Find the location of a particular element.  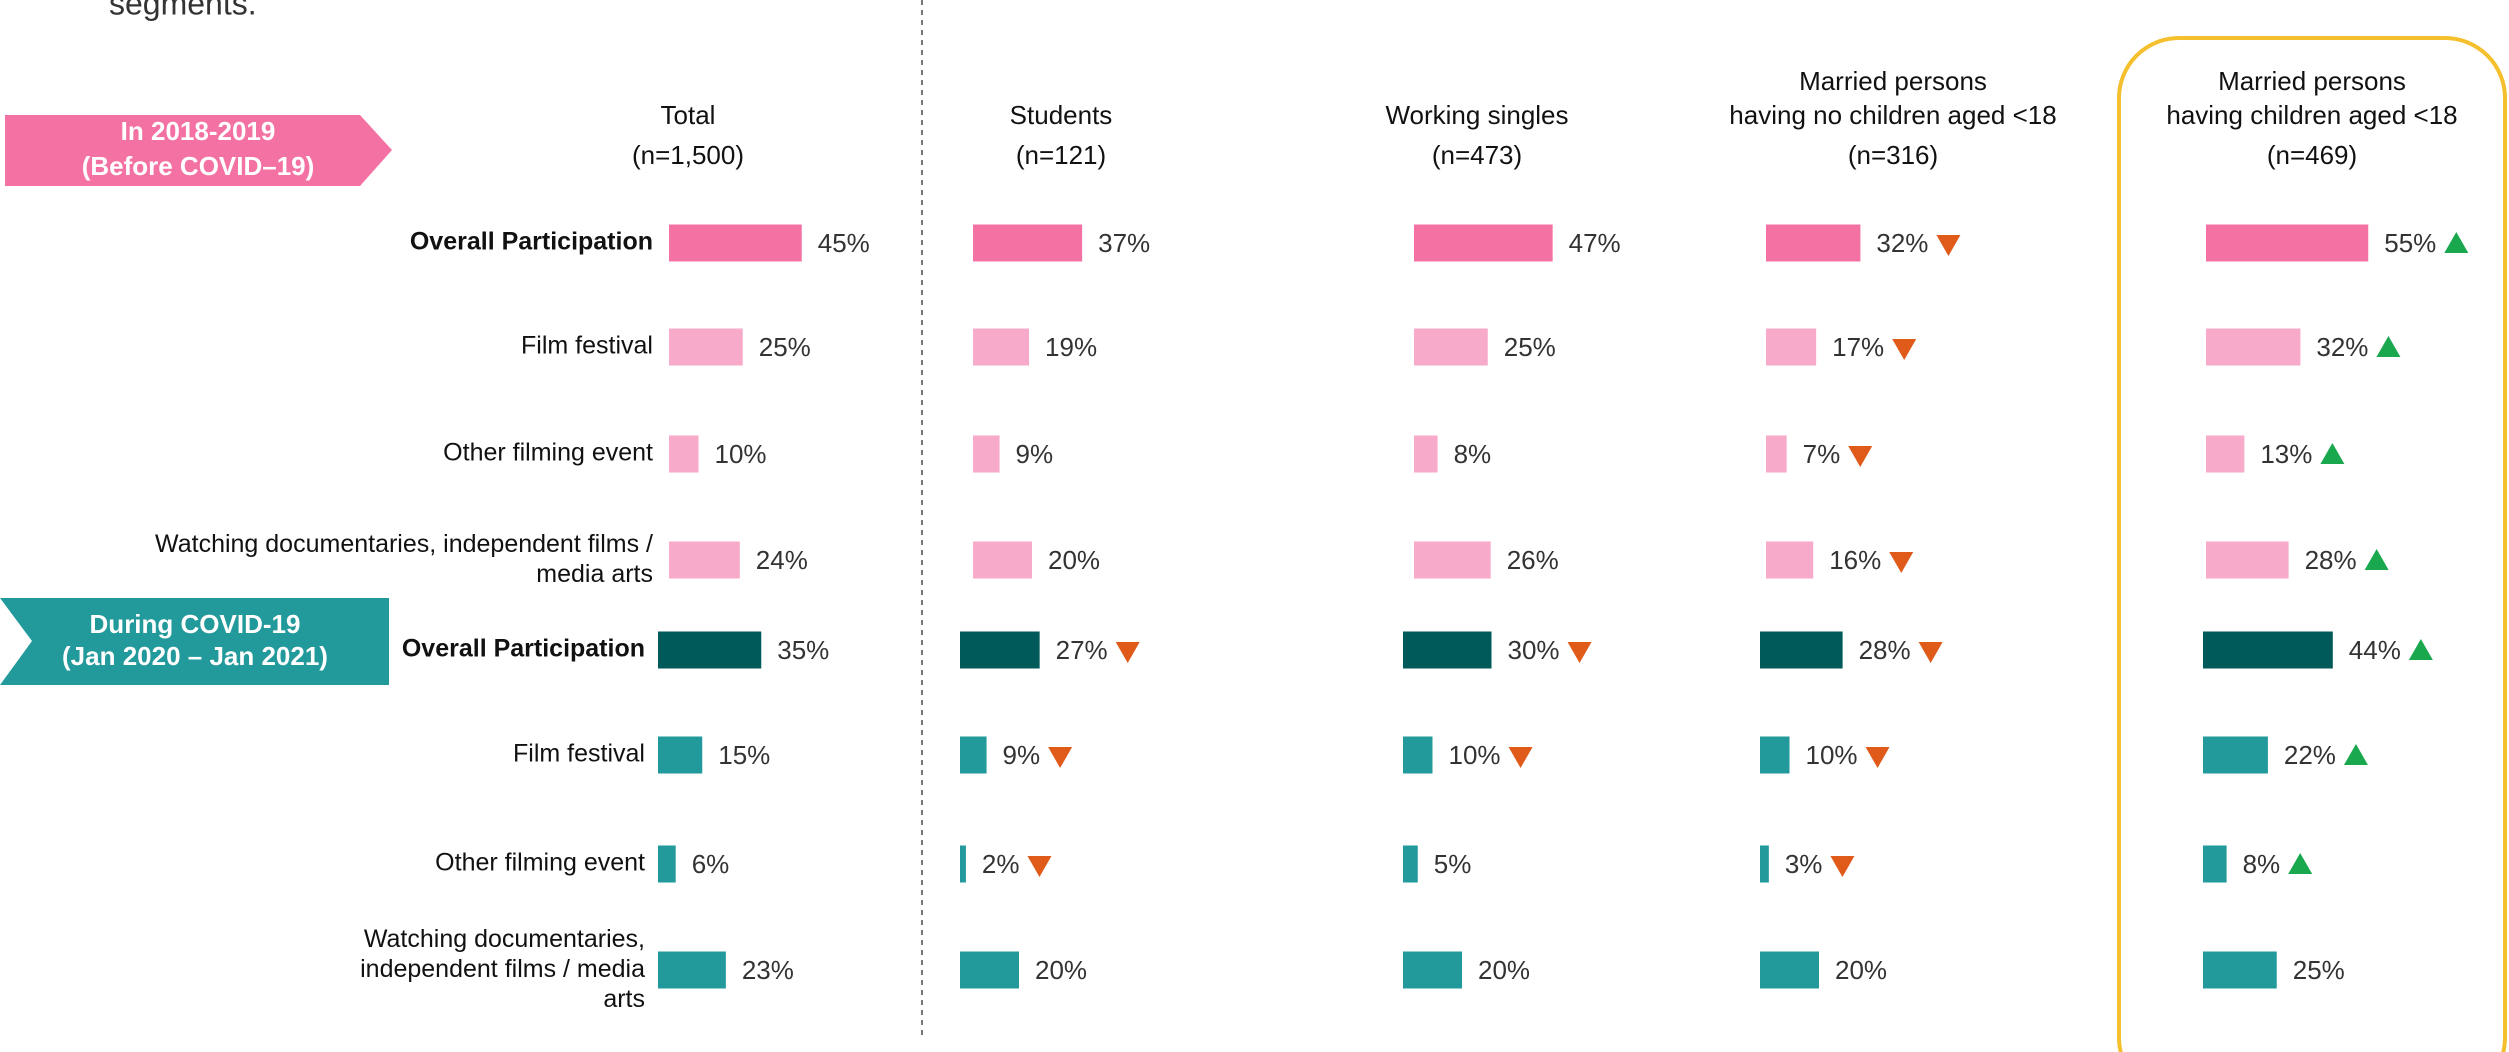

segment-name: having no children aged <18 is located at coordinates (1892, 115).